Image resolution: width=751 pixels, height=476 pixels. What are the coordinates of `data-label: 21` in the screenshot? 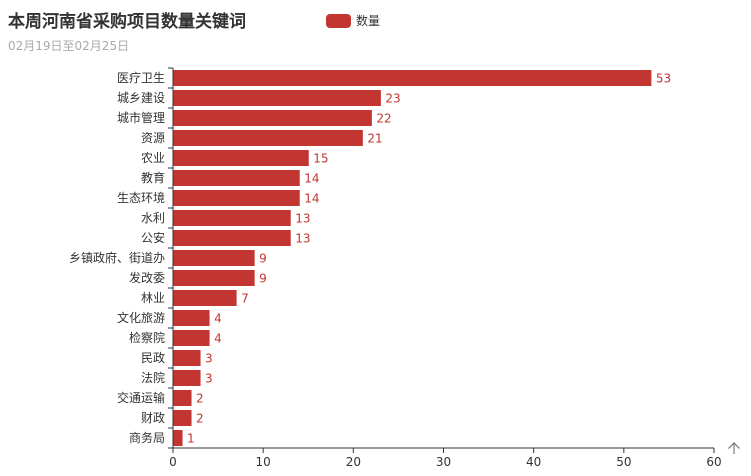 It's located at (374, 139).